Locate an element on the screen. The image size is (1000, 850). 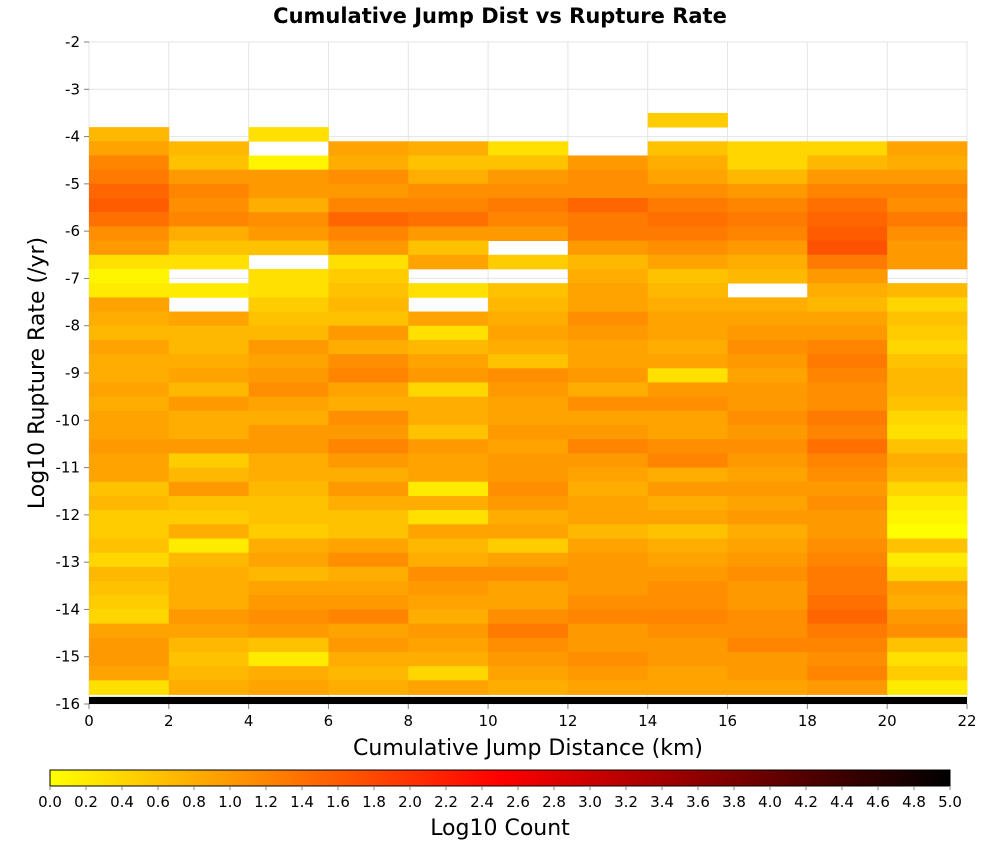
colorbar-tick-label: 3.6 is located at coordinates (698, 802).